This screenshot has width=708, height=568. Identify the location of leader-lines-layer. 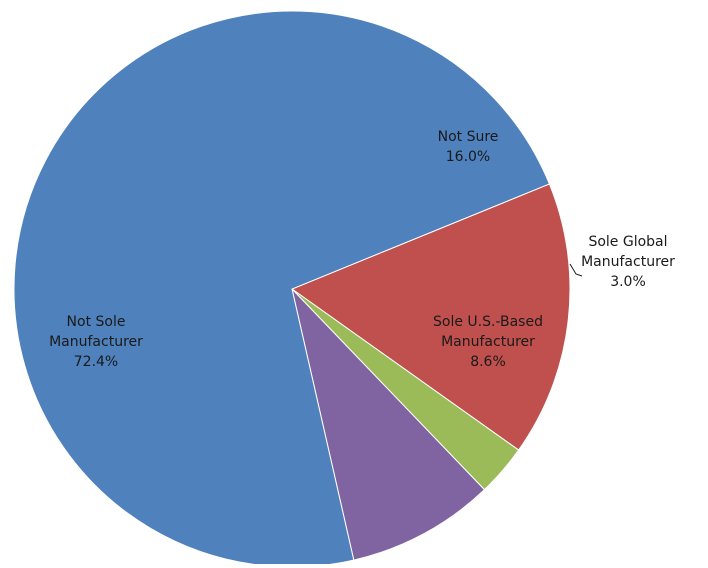
(576, 270).